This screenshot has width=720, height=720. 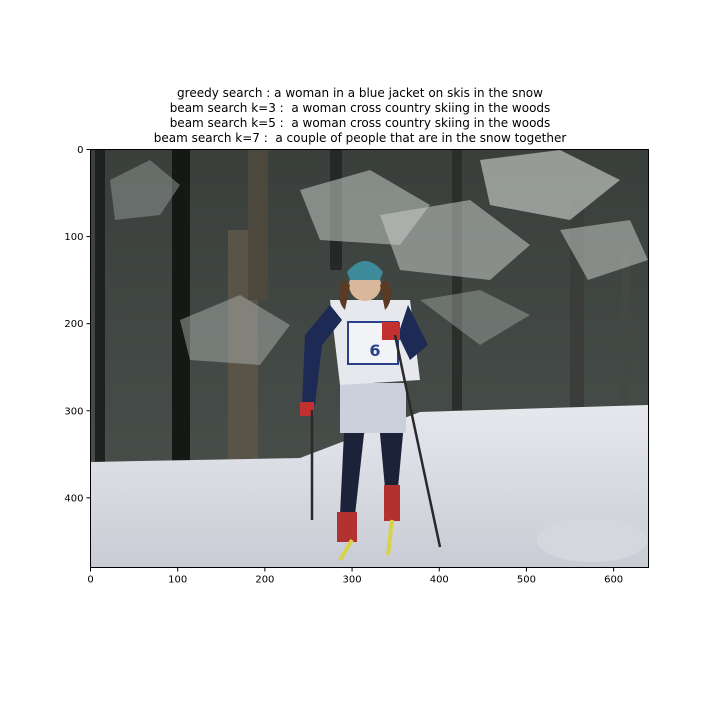 I want to click on x-axis: 0 100 200 300 400 500 600, so click(x=355, y=576).